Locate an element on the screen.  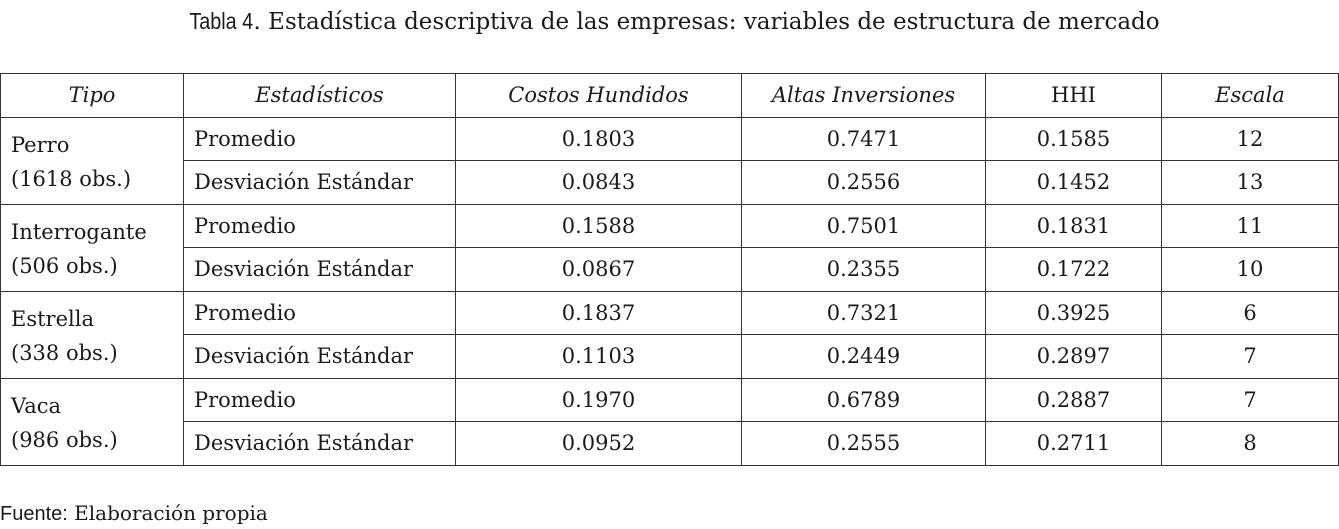
costos-hundidos-value: 0.0867 is located at coordinates (598, 269).